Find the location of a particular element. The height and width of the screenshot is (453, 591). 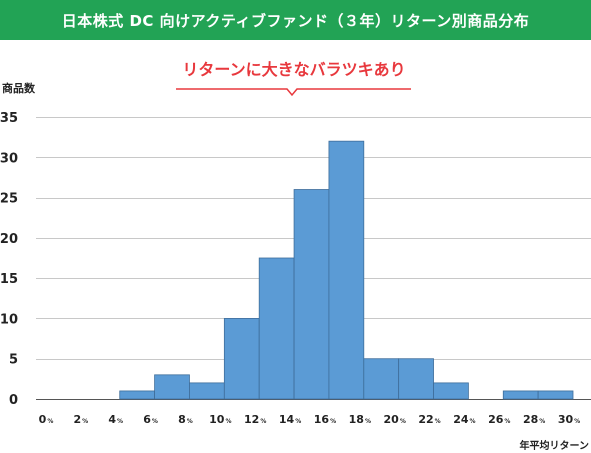

x-tick-20: 20% is located at coordinates (395, 419).